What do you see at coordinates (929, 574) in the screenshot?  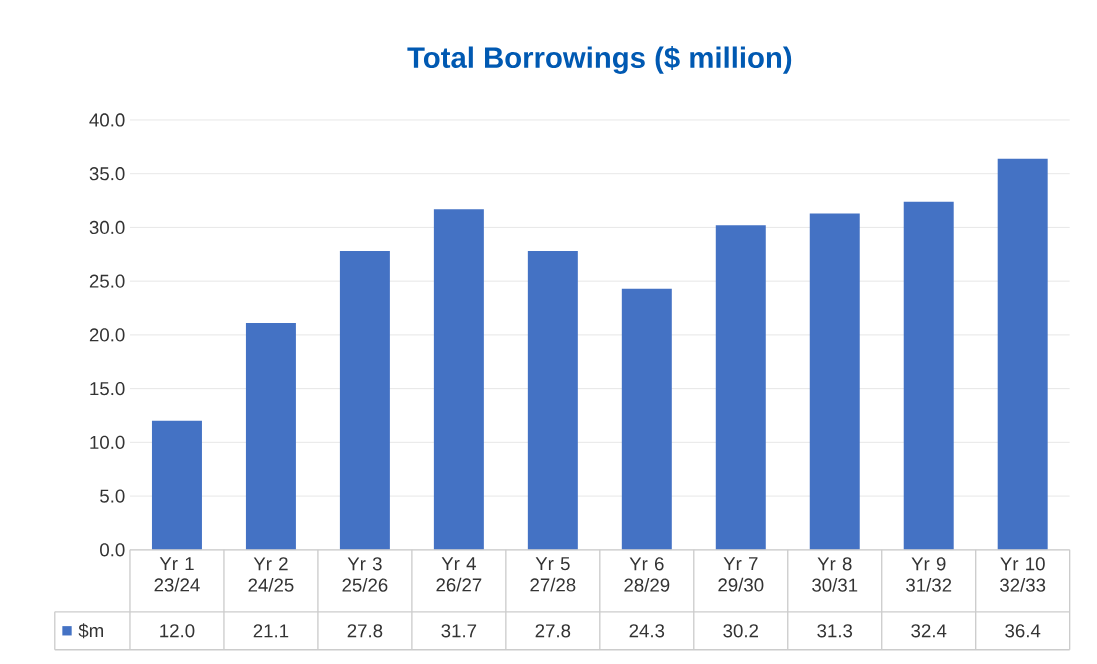 I see `x-tick-label: Yr 9 31/32` at bounding box center [929, 574].